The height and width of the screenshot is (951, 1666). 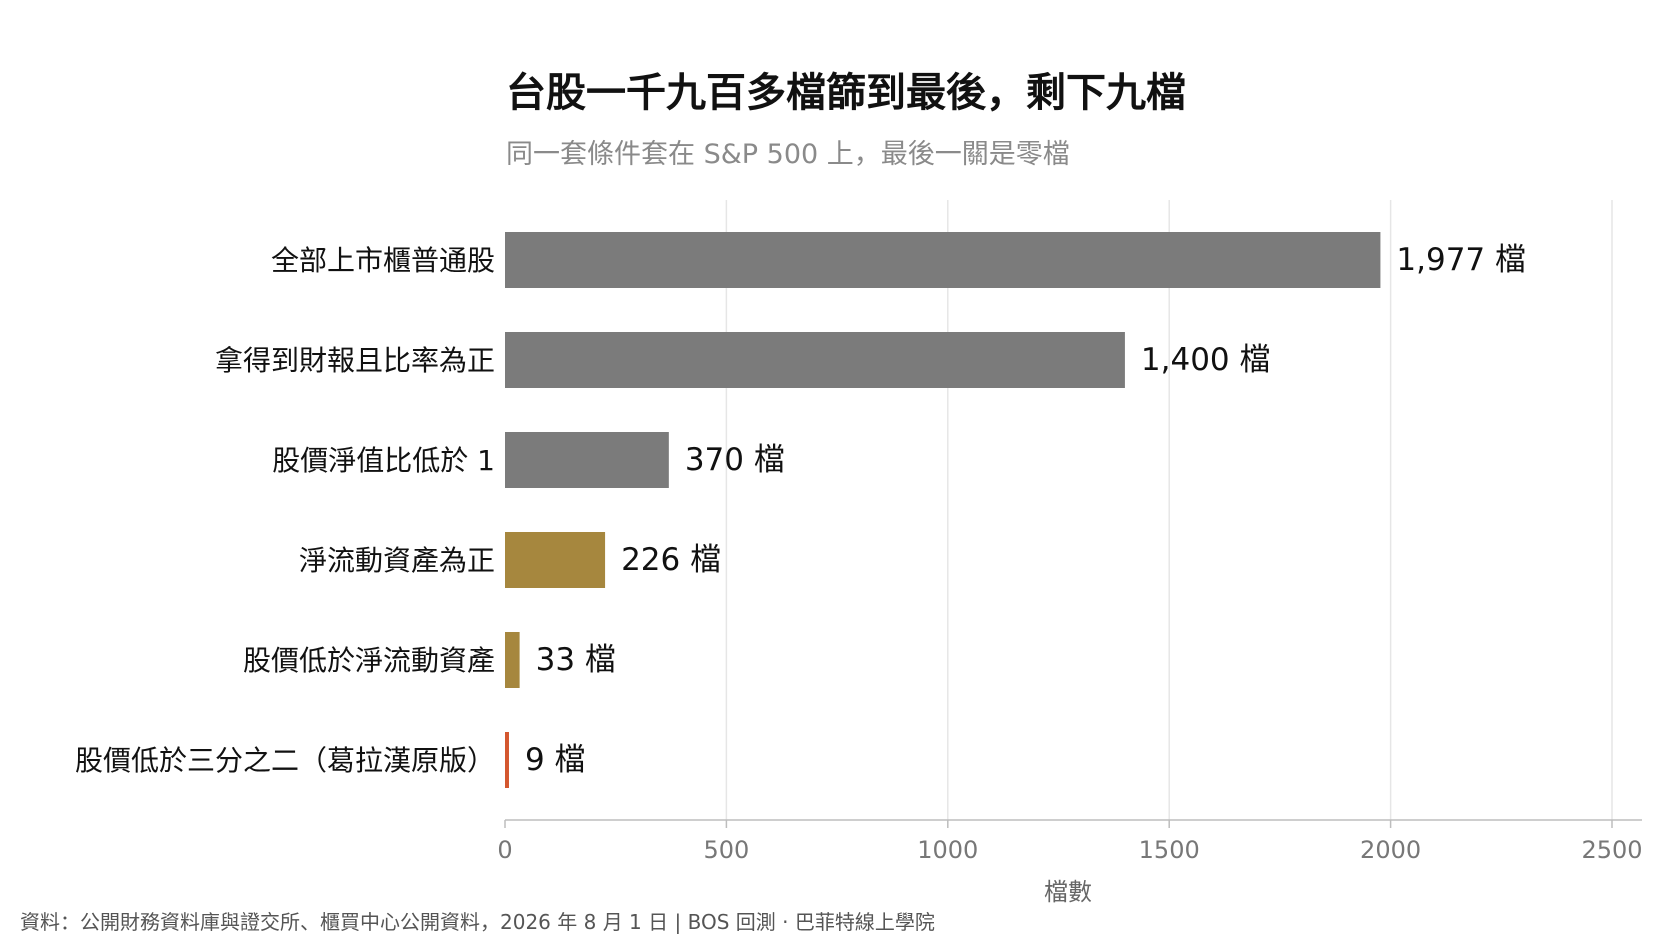 I want to click on data-label: 226 檔, so click(x=671, y=560).